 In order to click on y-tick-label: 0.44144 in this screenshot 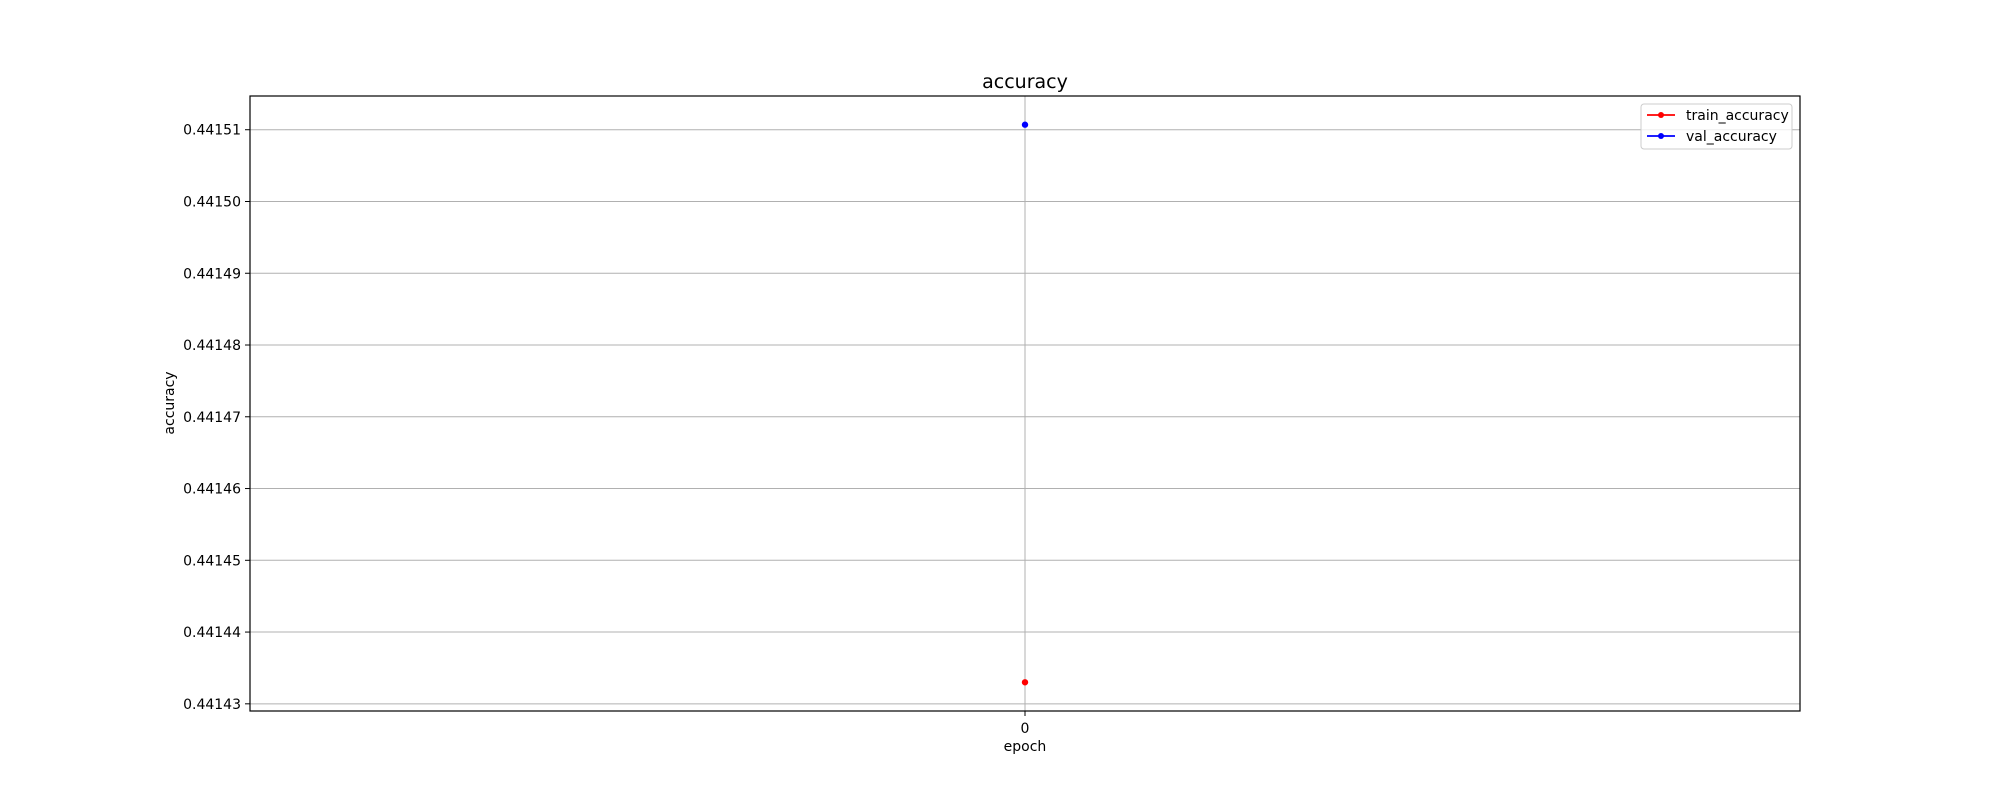, I will do `click(212, 633)`.